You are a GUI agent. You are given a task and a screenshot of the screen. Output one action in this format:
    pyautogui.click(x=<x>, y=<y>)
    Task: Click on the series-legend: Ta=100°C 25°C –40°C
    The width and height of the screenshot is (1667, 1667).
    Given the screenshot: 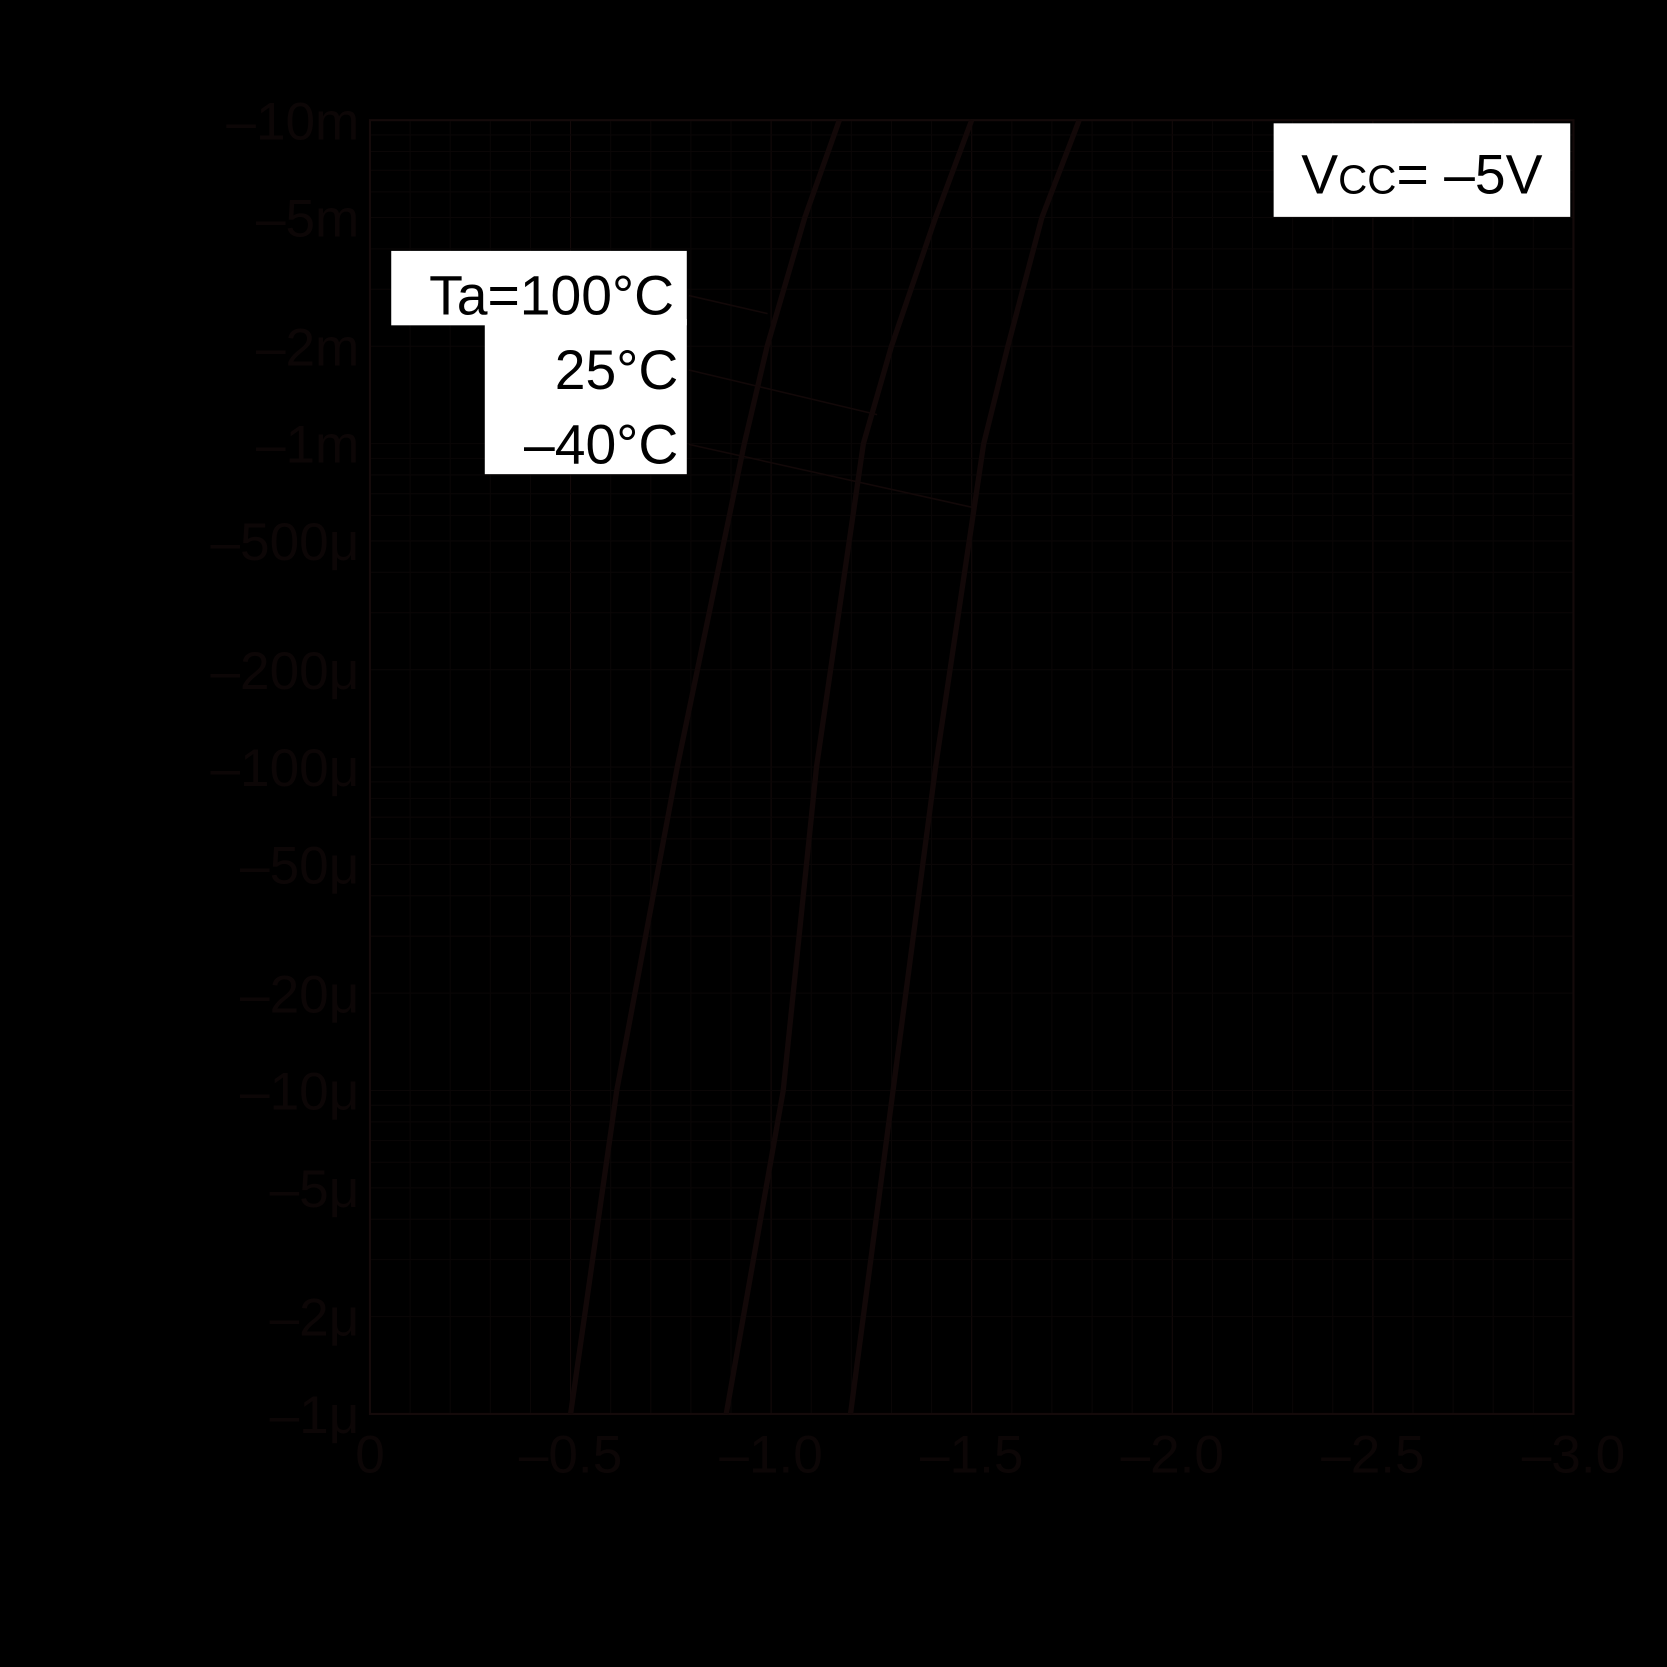 What is the action you would take?
    pyautogui.click(x=684, y=379)
    